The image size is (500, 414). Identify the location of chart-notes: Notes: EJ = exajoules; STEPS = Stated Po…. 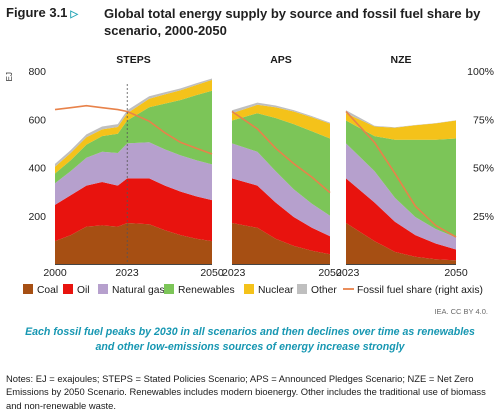
(246, 392).